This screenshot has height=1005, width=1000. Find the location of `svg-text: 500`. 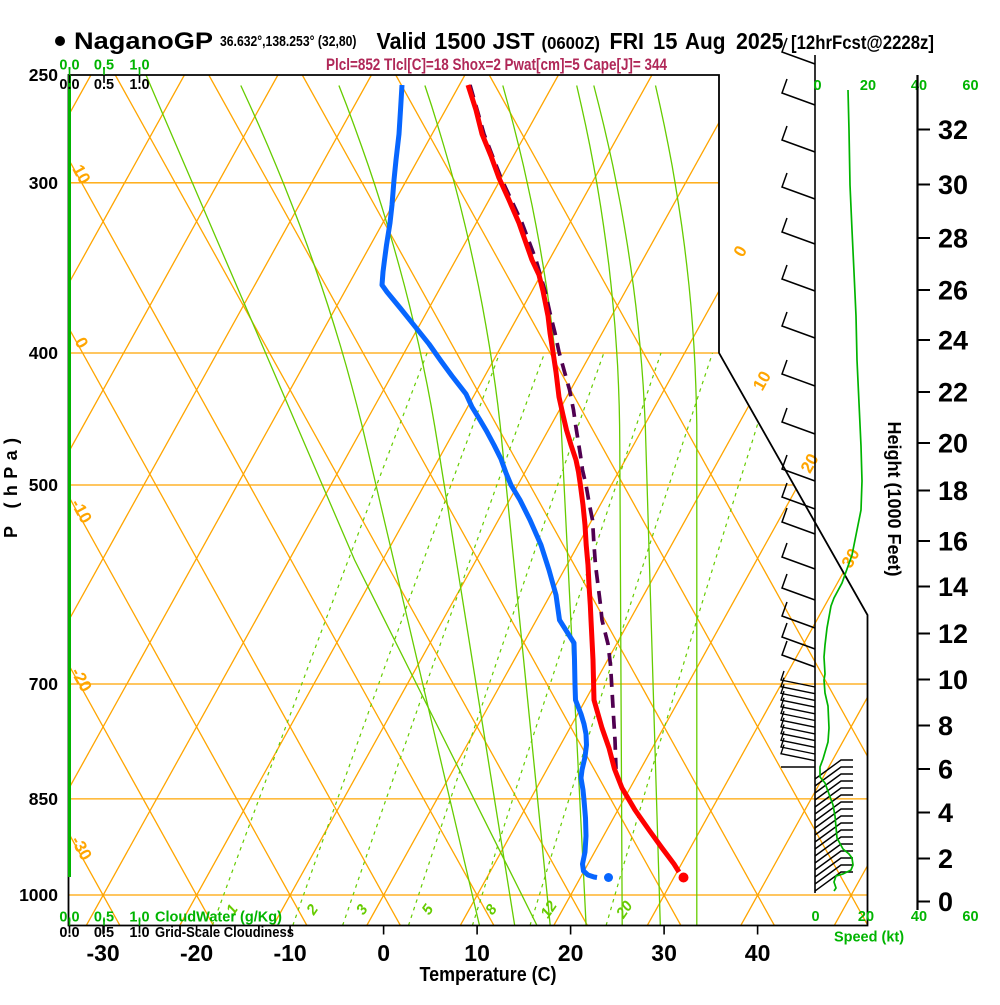

svg-text: 500 is located at coordinates (43, 485).